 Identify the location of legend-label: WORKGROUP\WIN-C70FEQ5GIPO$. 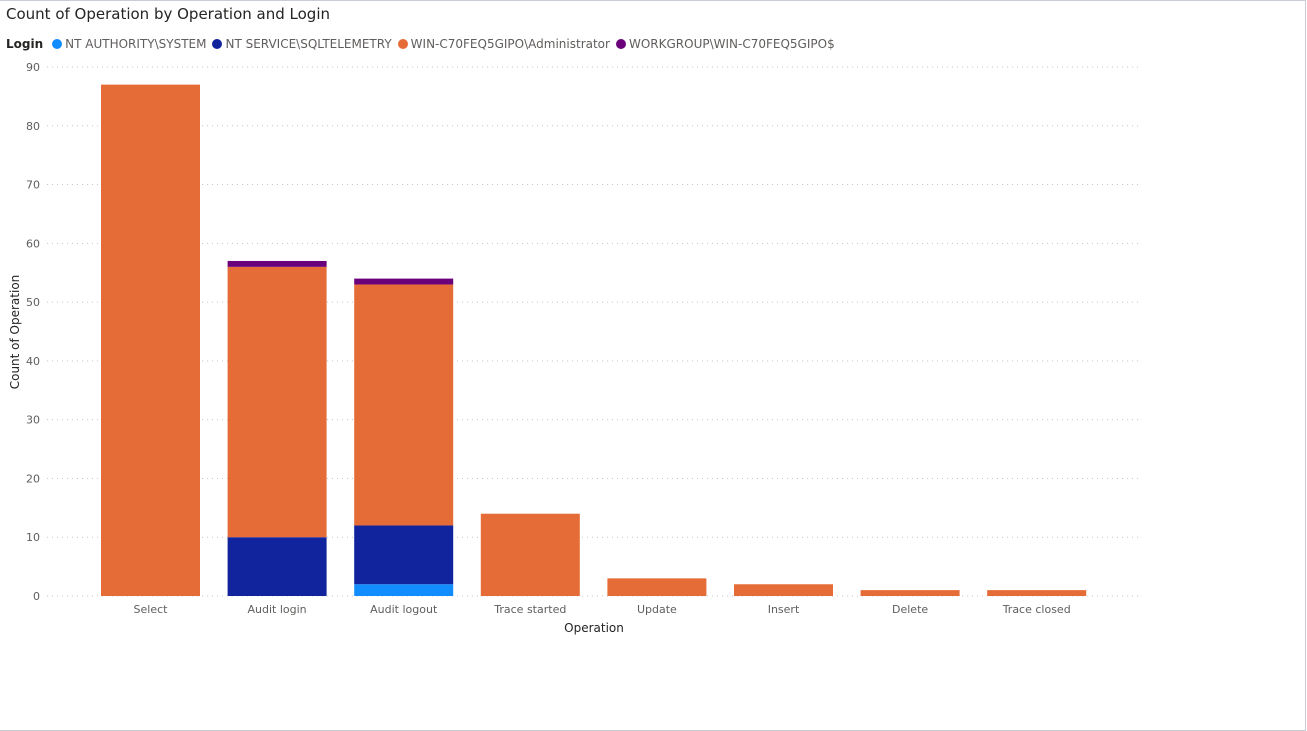
(731, 44).